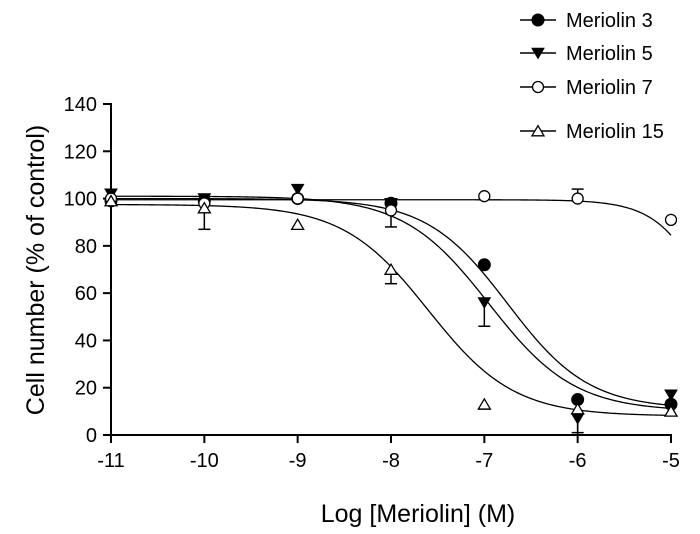  What do you see at coordinates (609, 21) in the screenshot?
I see `legend-label: Meriolin 3` at bounding box center [609, 21].